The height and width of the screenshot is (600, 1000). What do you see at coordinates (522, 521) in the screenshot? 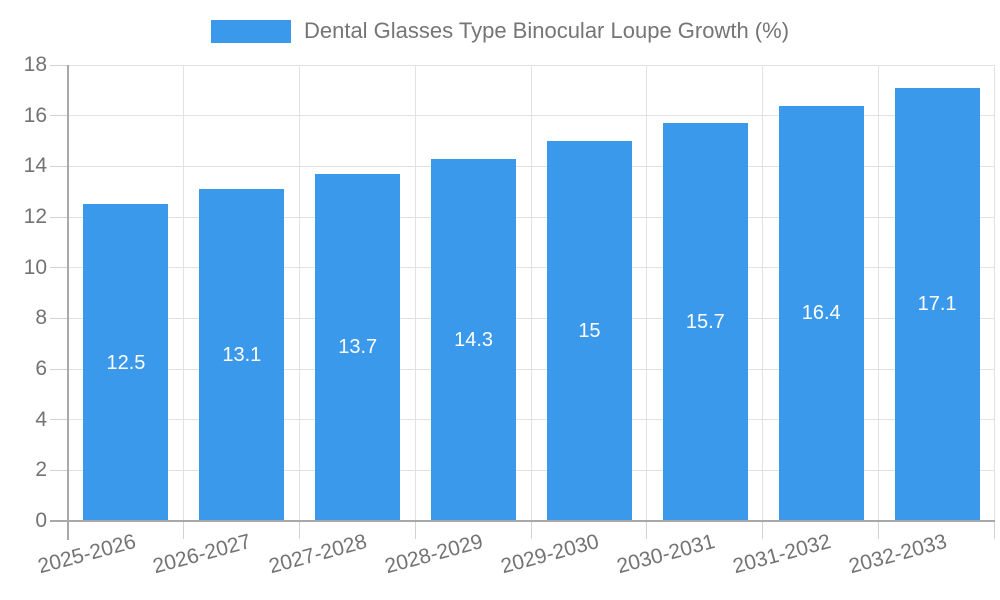
I see `x-axis-line` at bounding box center [522, 521].